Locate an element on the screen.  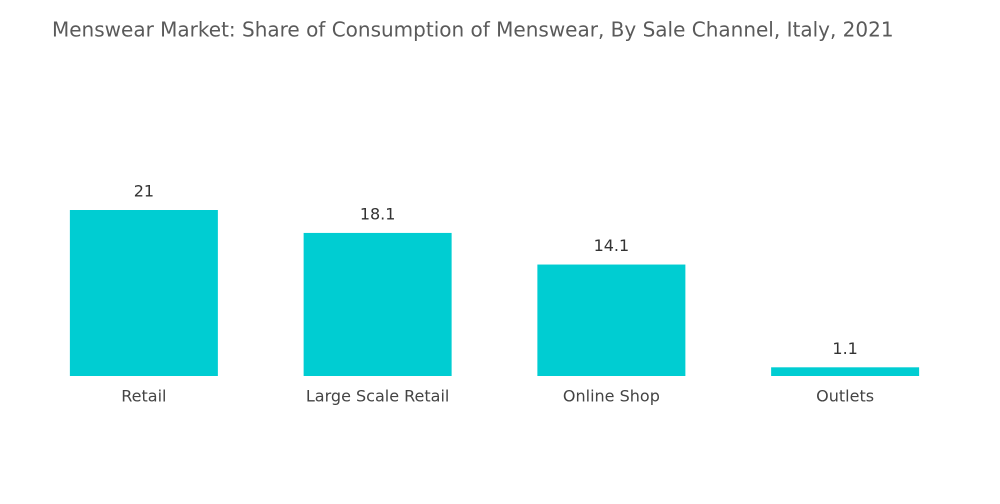
x-tick-label: Outlets is located at coordinates (845, 396).